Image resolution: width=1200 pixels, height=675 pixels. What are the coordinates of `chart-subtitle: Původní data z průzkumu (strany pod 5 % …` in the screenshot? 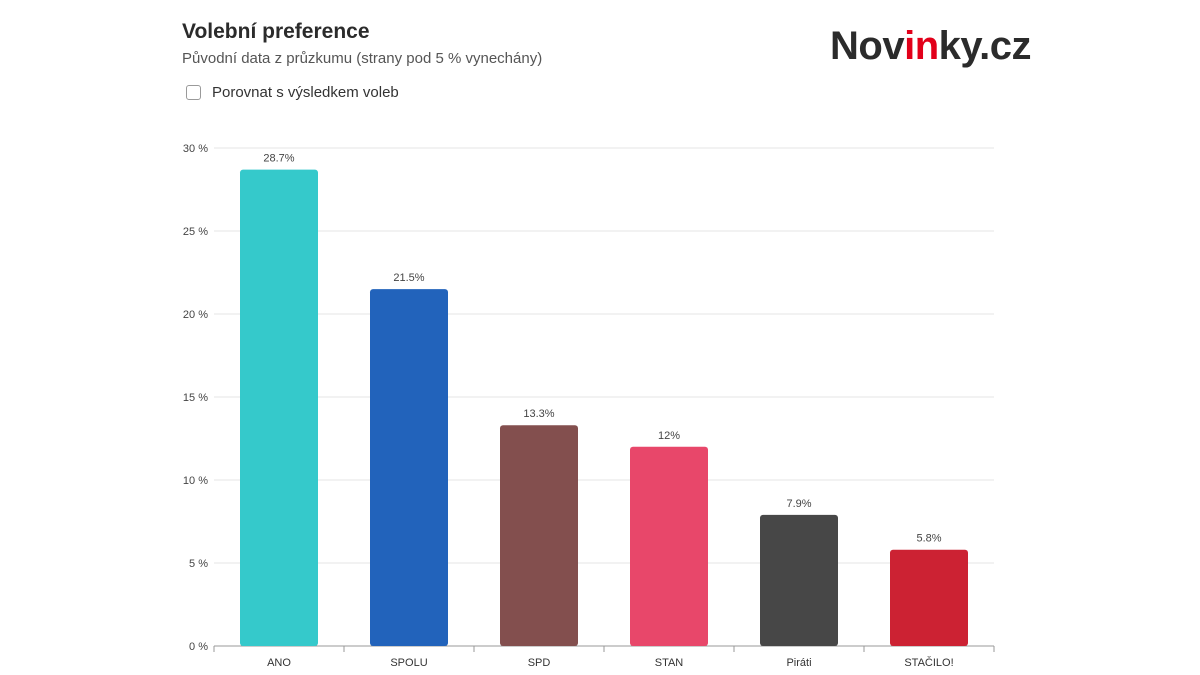 It's located at (362, 58).